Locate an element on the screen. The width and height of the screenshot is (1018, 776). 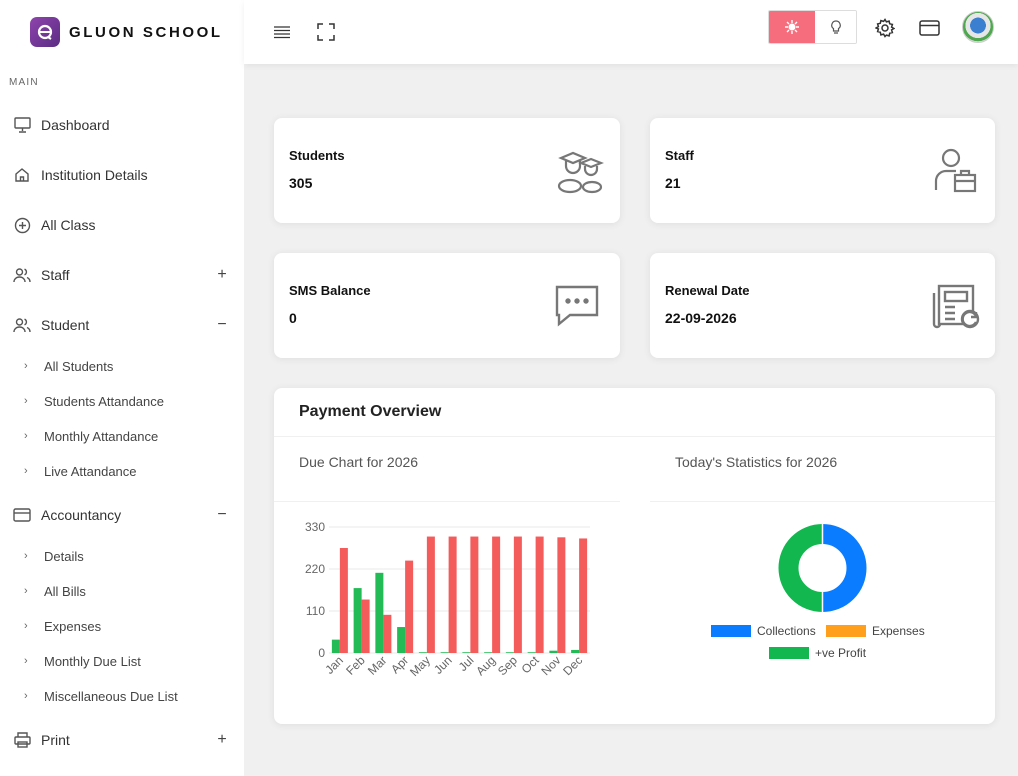
legend-label: Expenses is located at coordinates (898, 631).